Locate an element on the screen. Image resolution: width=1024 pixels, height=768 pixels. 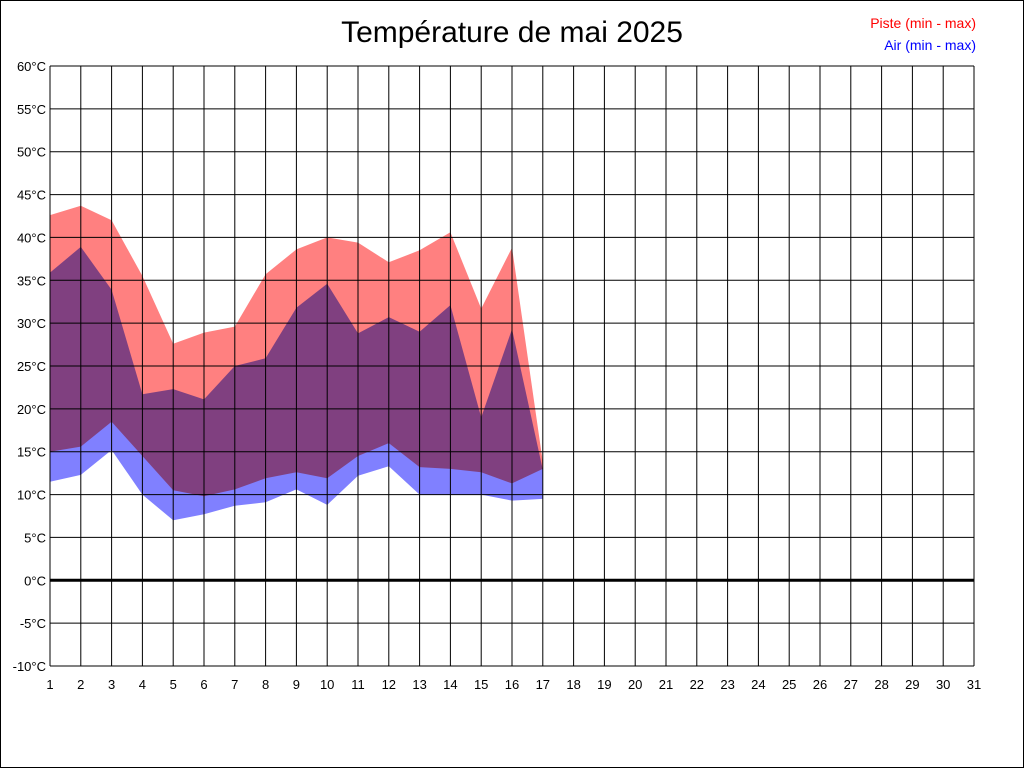
x-tick-label: 16 is located at coordinates (512, 684).